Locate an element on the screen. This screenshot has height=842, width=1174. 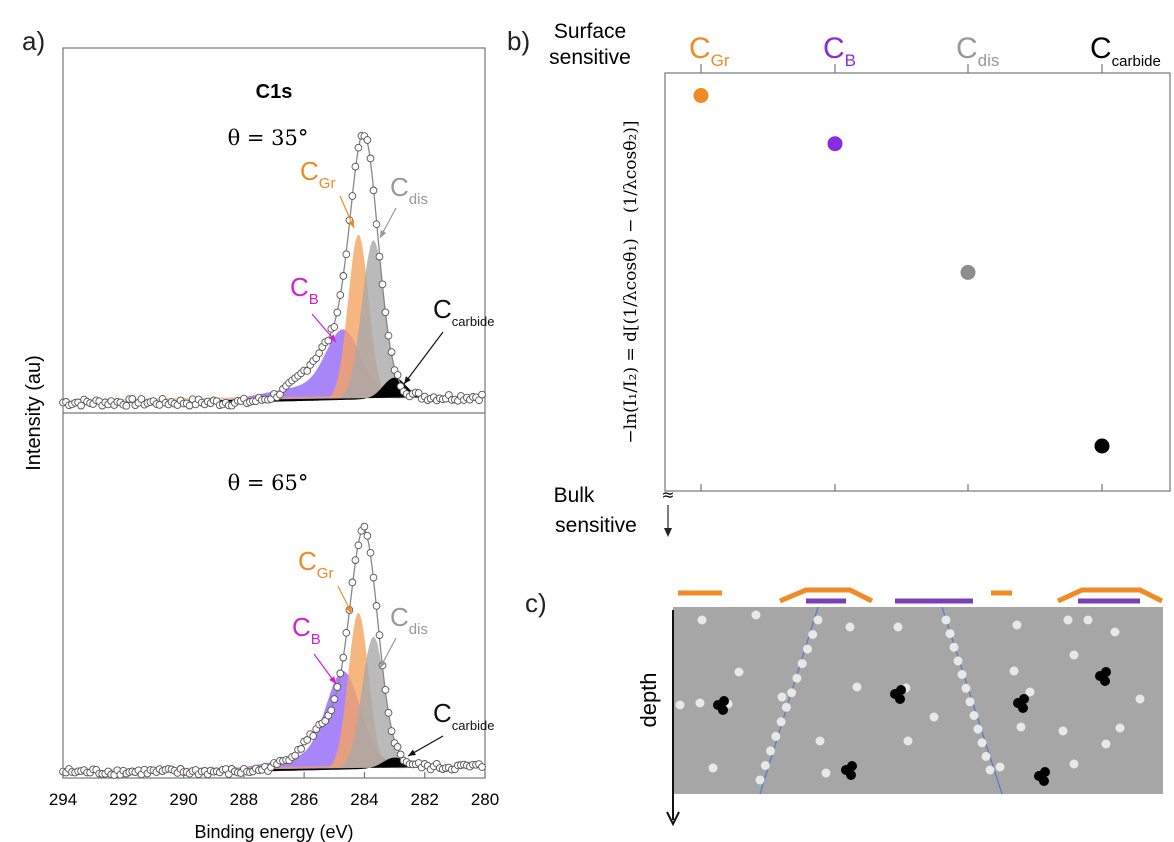
panel-label-a: a) is located at coordinates (33, 41).